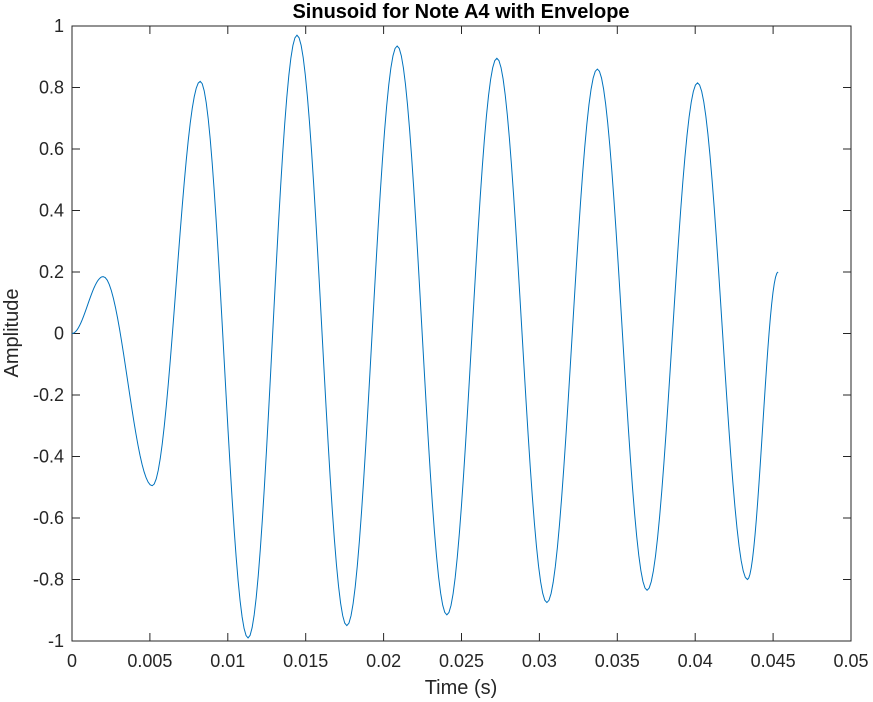 The image size is (873, 702). I want to click on y-tick-label: 1, so click(59, 26).